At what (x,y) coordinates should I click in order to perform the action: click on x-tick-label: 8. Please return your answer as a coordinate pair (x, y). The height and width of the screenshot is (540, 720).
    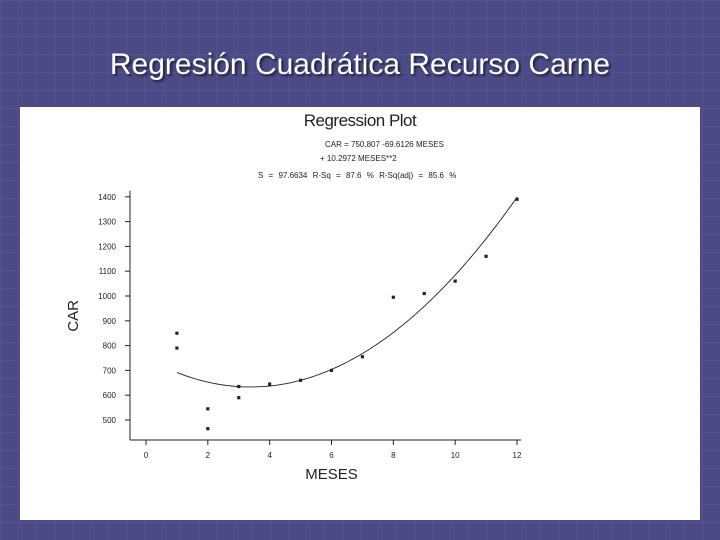
    Looking at the image, I should click on (393, 455).